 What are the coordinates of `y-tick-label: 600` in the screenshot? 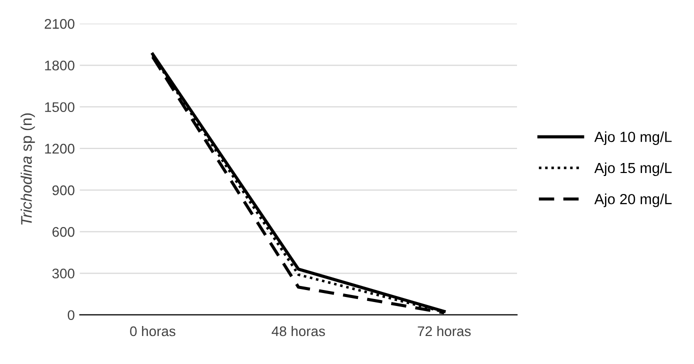 It's located at (63, 231).